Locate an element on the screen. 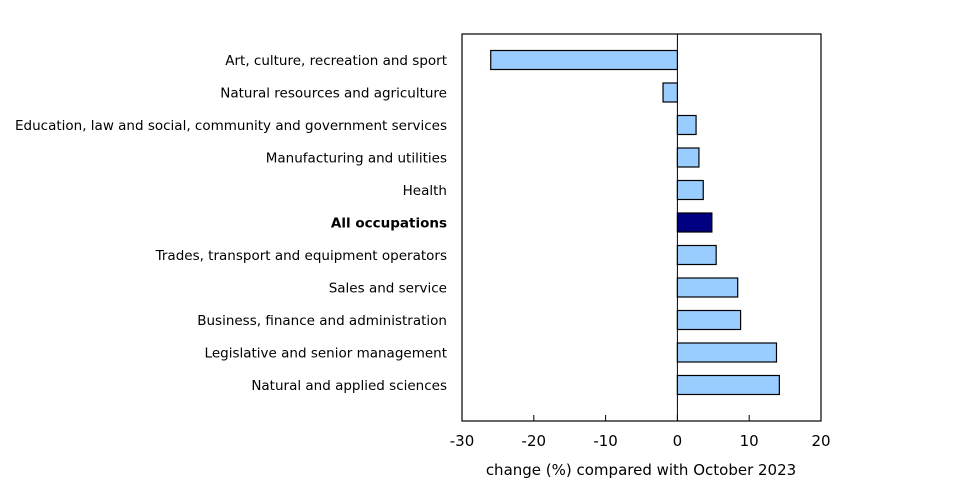 The image size is (962, 485). x-axis-title: change (%) compared with October 2023 is located at coordinates (641, 470).